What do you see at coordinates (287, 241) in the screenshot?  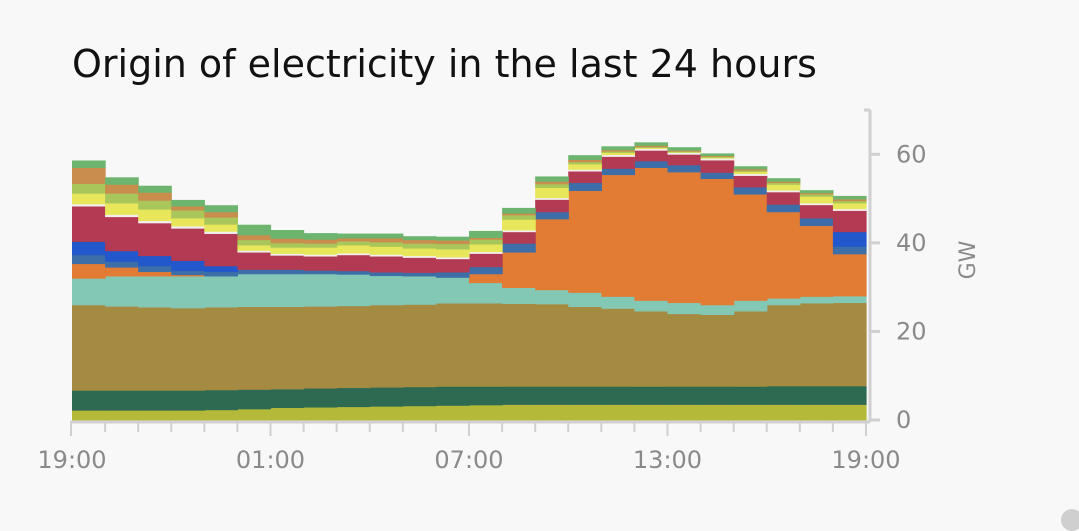 I see `area-segment-s11-t6` at bounding box center [287, 241].